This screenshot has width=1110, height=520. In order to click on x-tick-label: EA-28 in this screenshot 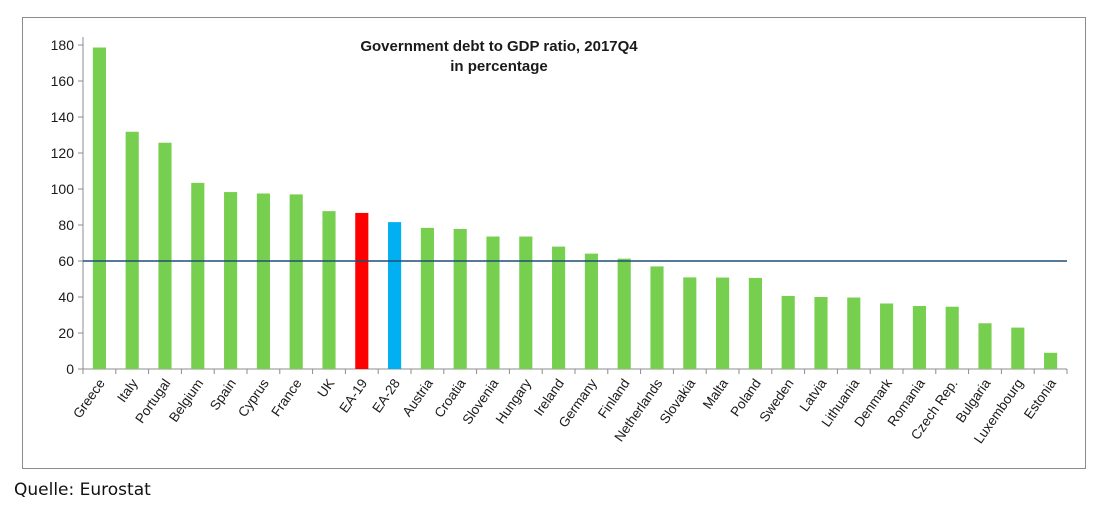, I will do `click(386, 395)`.